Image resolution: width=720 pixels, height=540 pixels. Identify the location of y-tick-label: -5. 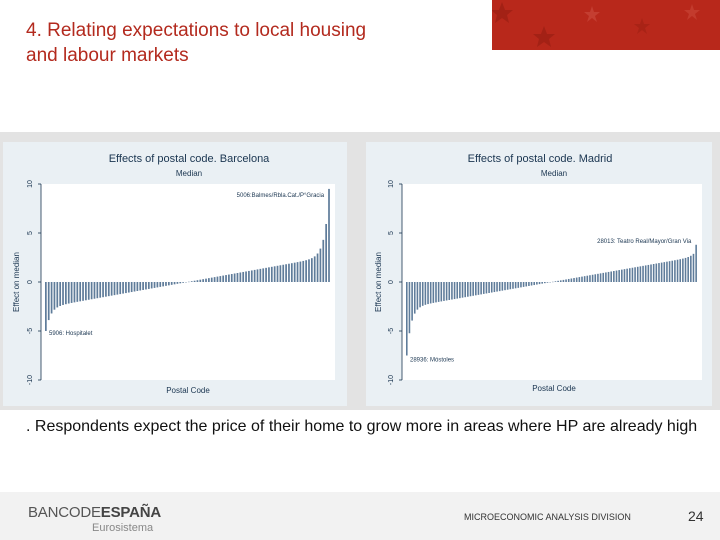
(30, 331).